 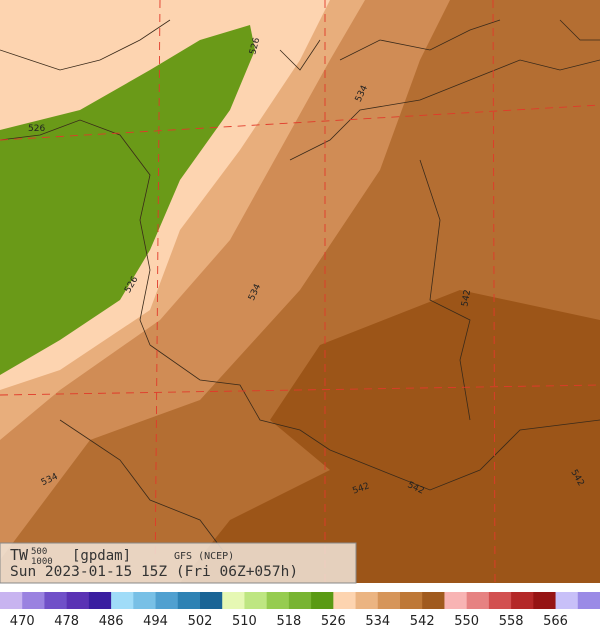 What do you see at coordinates (555, 621) in the screenshot?
I see `legend-label: 566` at bounding box center [555, 621].